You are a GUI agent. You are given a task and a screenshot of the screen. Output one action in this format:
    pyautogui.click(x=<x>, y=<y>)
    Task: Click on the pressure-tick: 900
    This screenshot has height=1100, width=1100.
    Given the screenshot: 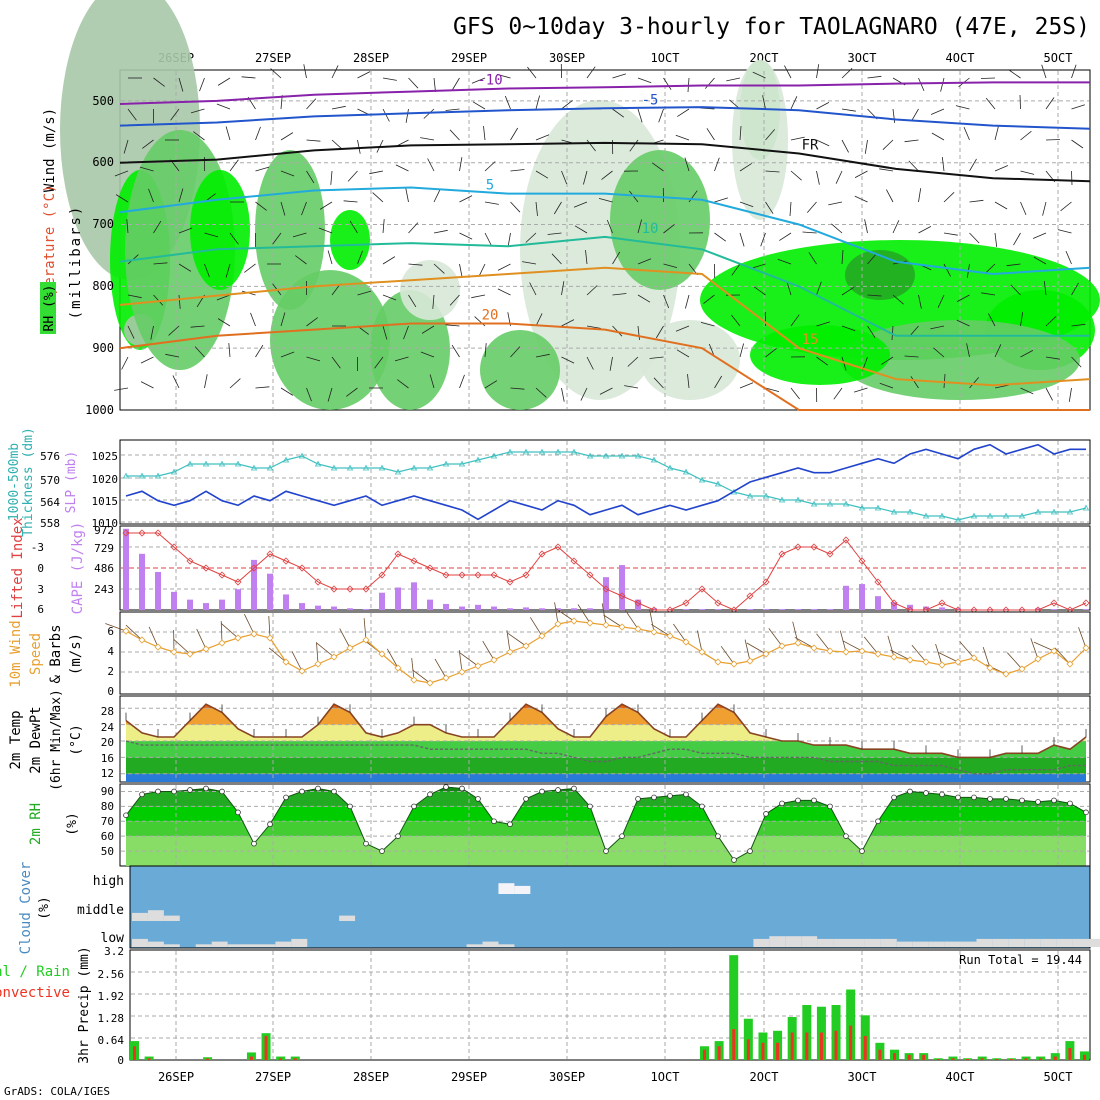 What is the action you would take?
    pyautogui.click(x=103, y=348)
    